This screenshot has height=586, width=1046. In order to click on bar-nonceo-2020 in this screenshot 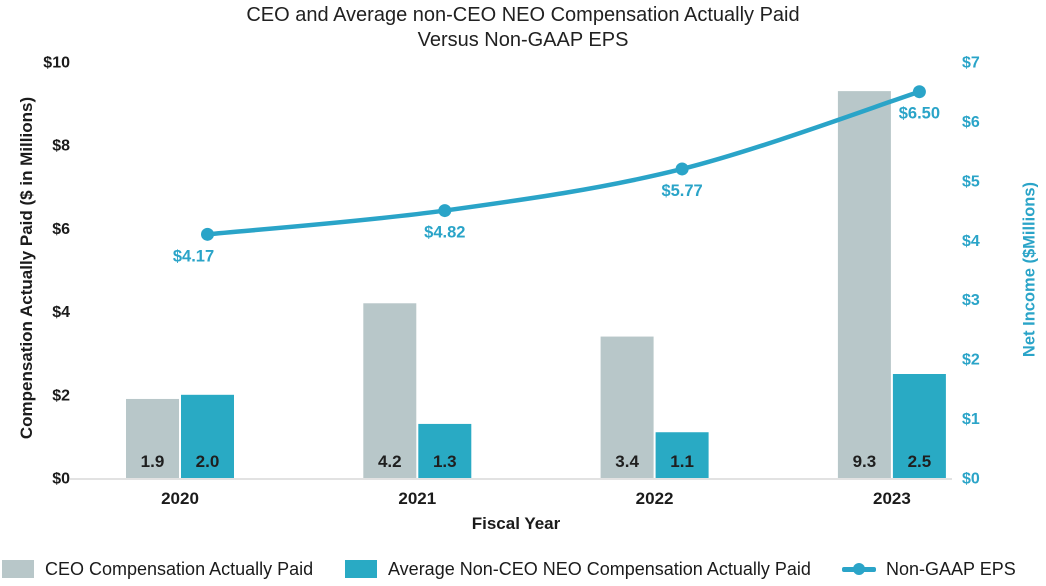, I will do `click(207, 436)`.